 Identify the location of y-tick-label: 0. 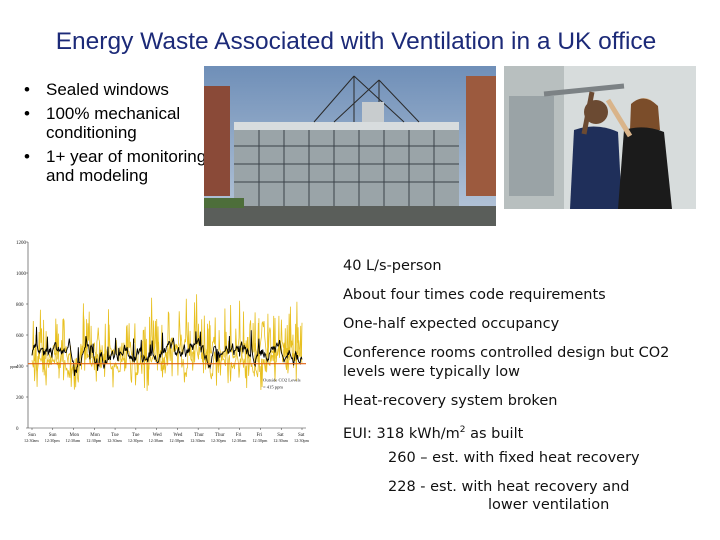
(17, 429).